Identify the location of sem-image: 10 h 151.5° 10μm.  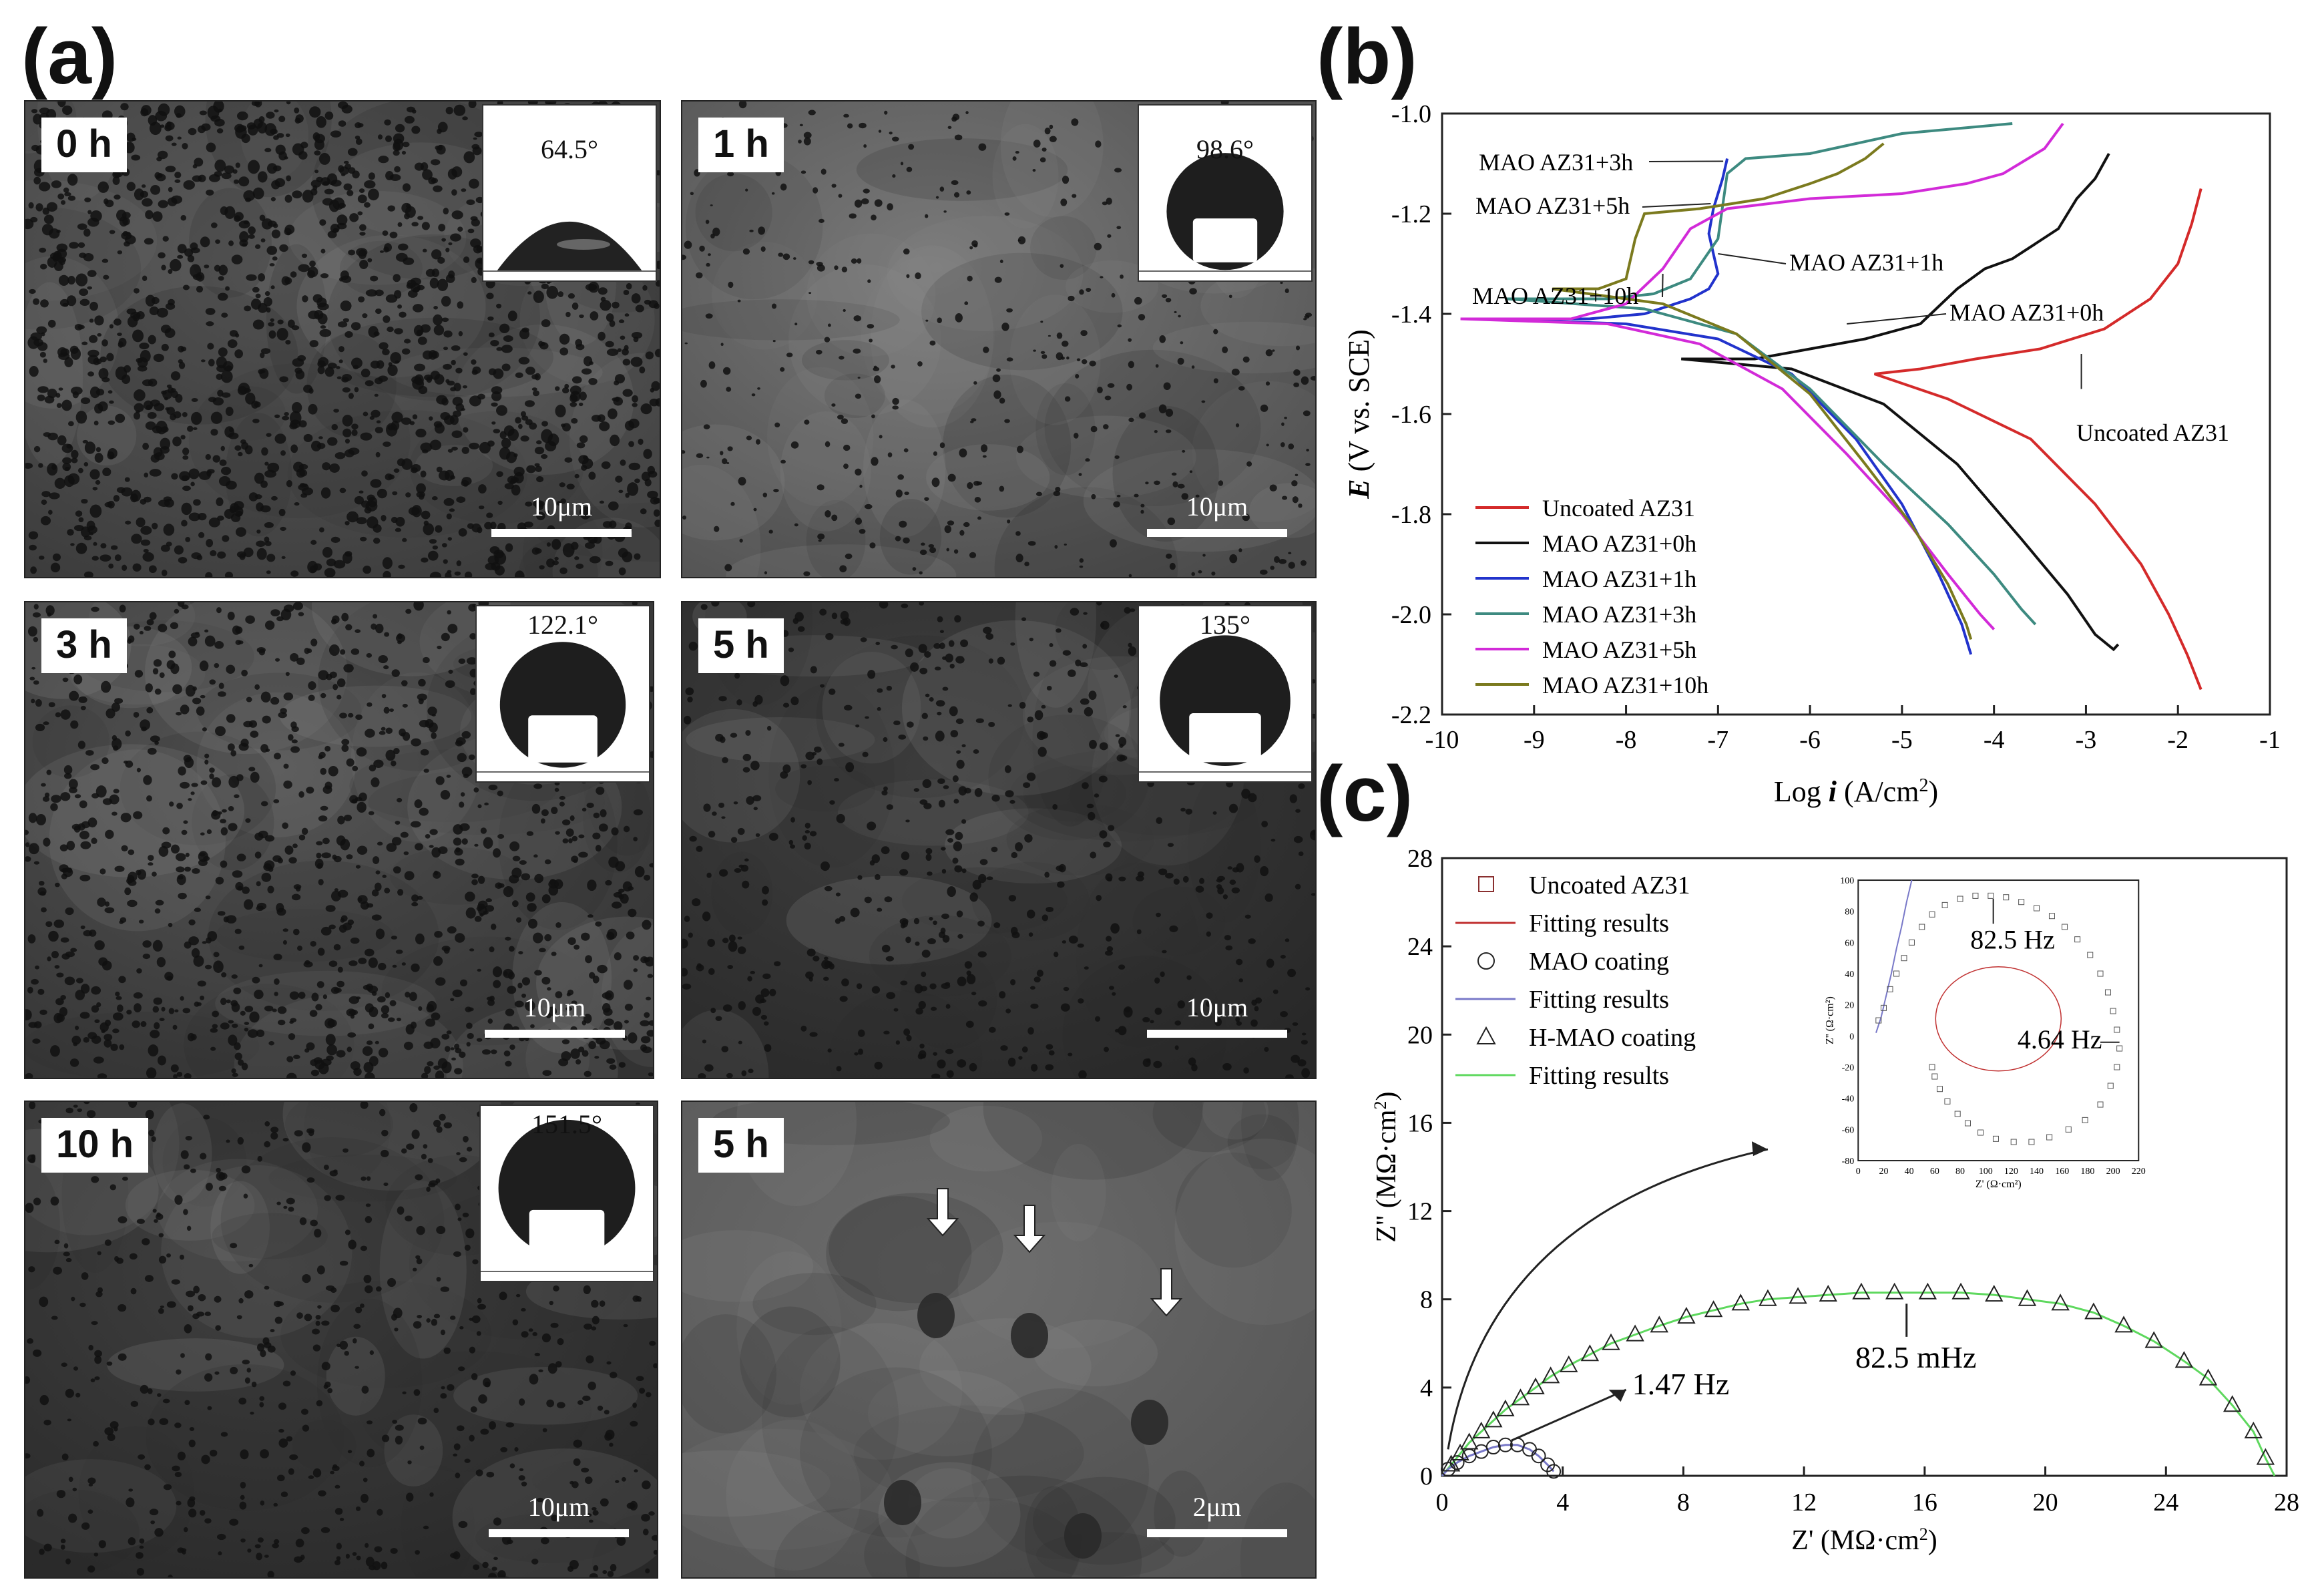
(341, 1340).